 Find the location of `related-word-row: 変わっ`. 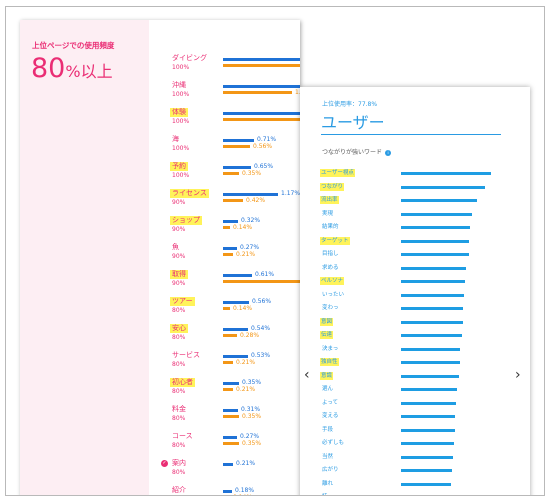

related-word-row: 変わっ is located at coordinates (415, 308).